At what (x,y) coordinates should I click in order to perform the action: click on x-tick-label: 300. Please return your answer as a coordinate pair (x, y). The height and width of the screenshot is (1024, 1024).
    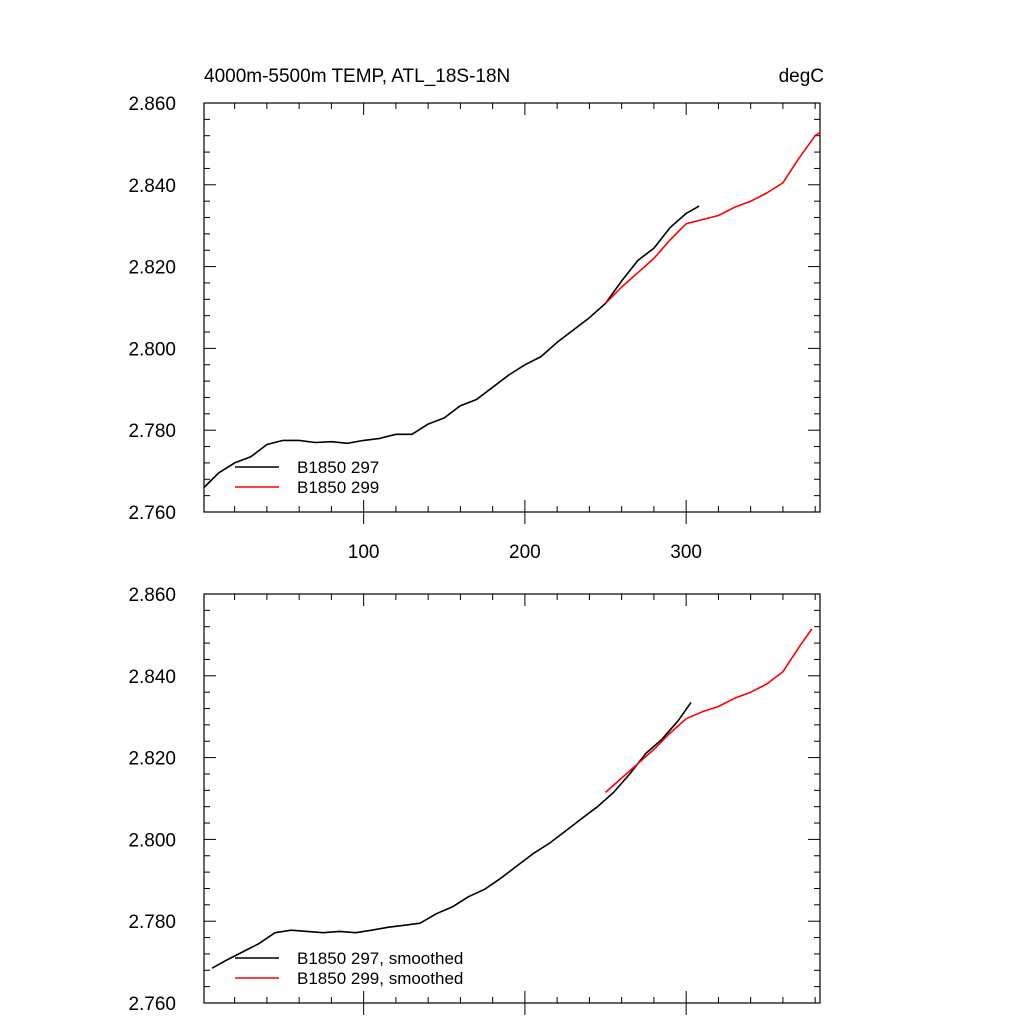
    Looking at the image, I should click on (686, 552).